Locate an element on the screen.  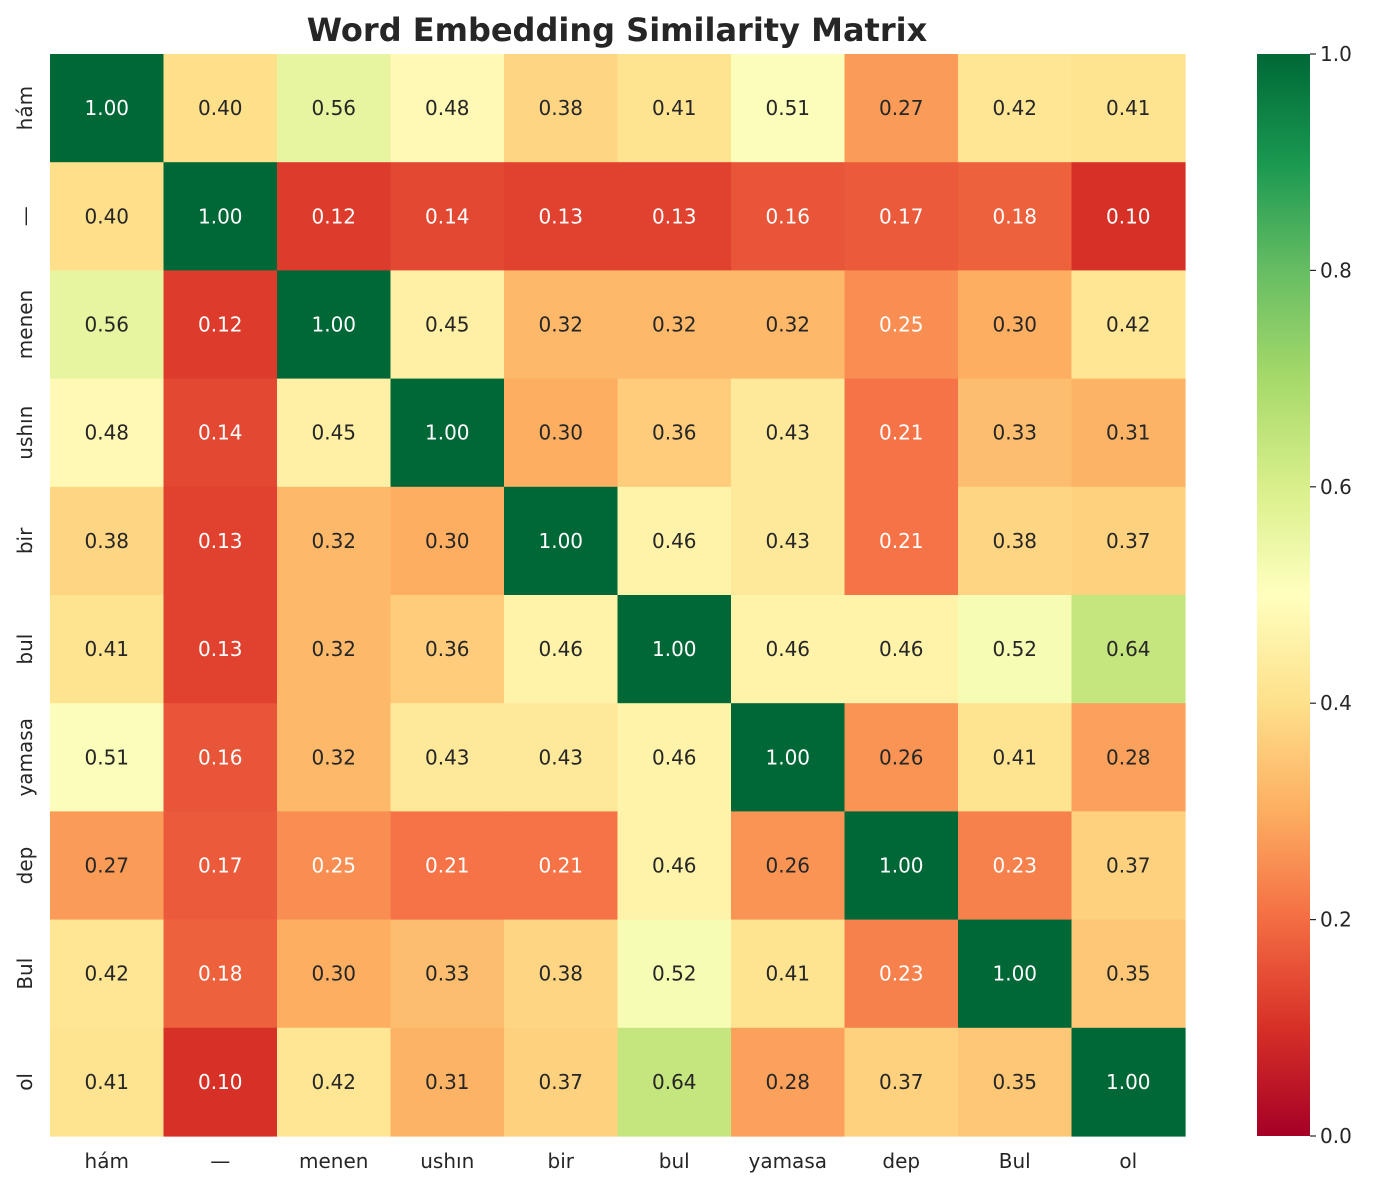
cell-value-label: 0.56 is located at coordinates (333, 108).